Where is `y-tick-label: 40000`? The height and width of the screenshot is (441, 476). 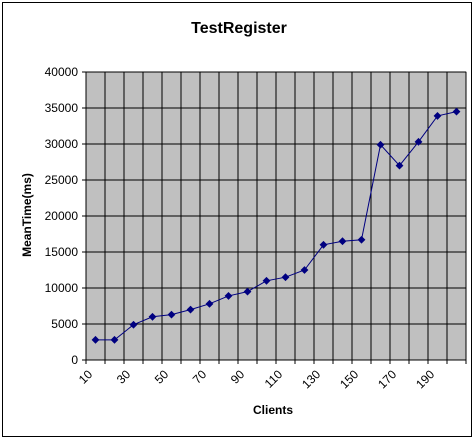 y-tick-label: 40000 is located at coordinates (62, 72).